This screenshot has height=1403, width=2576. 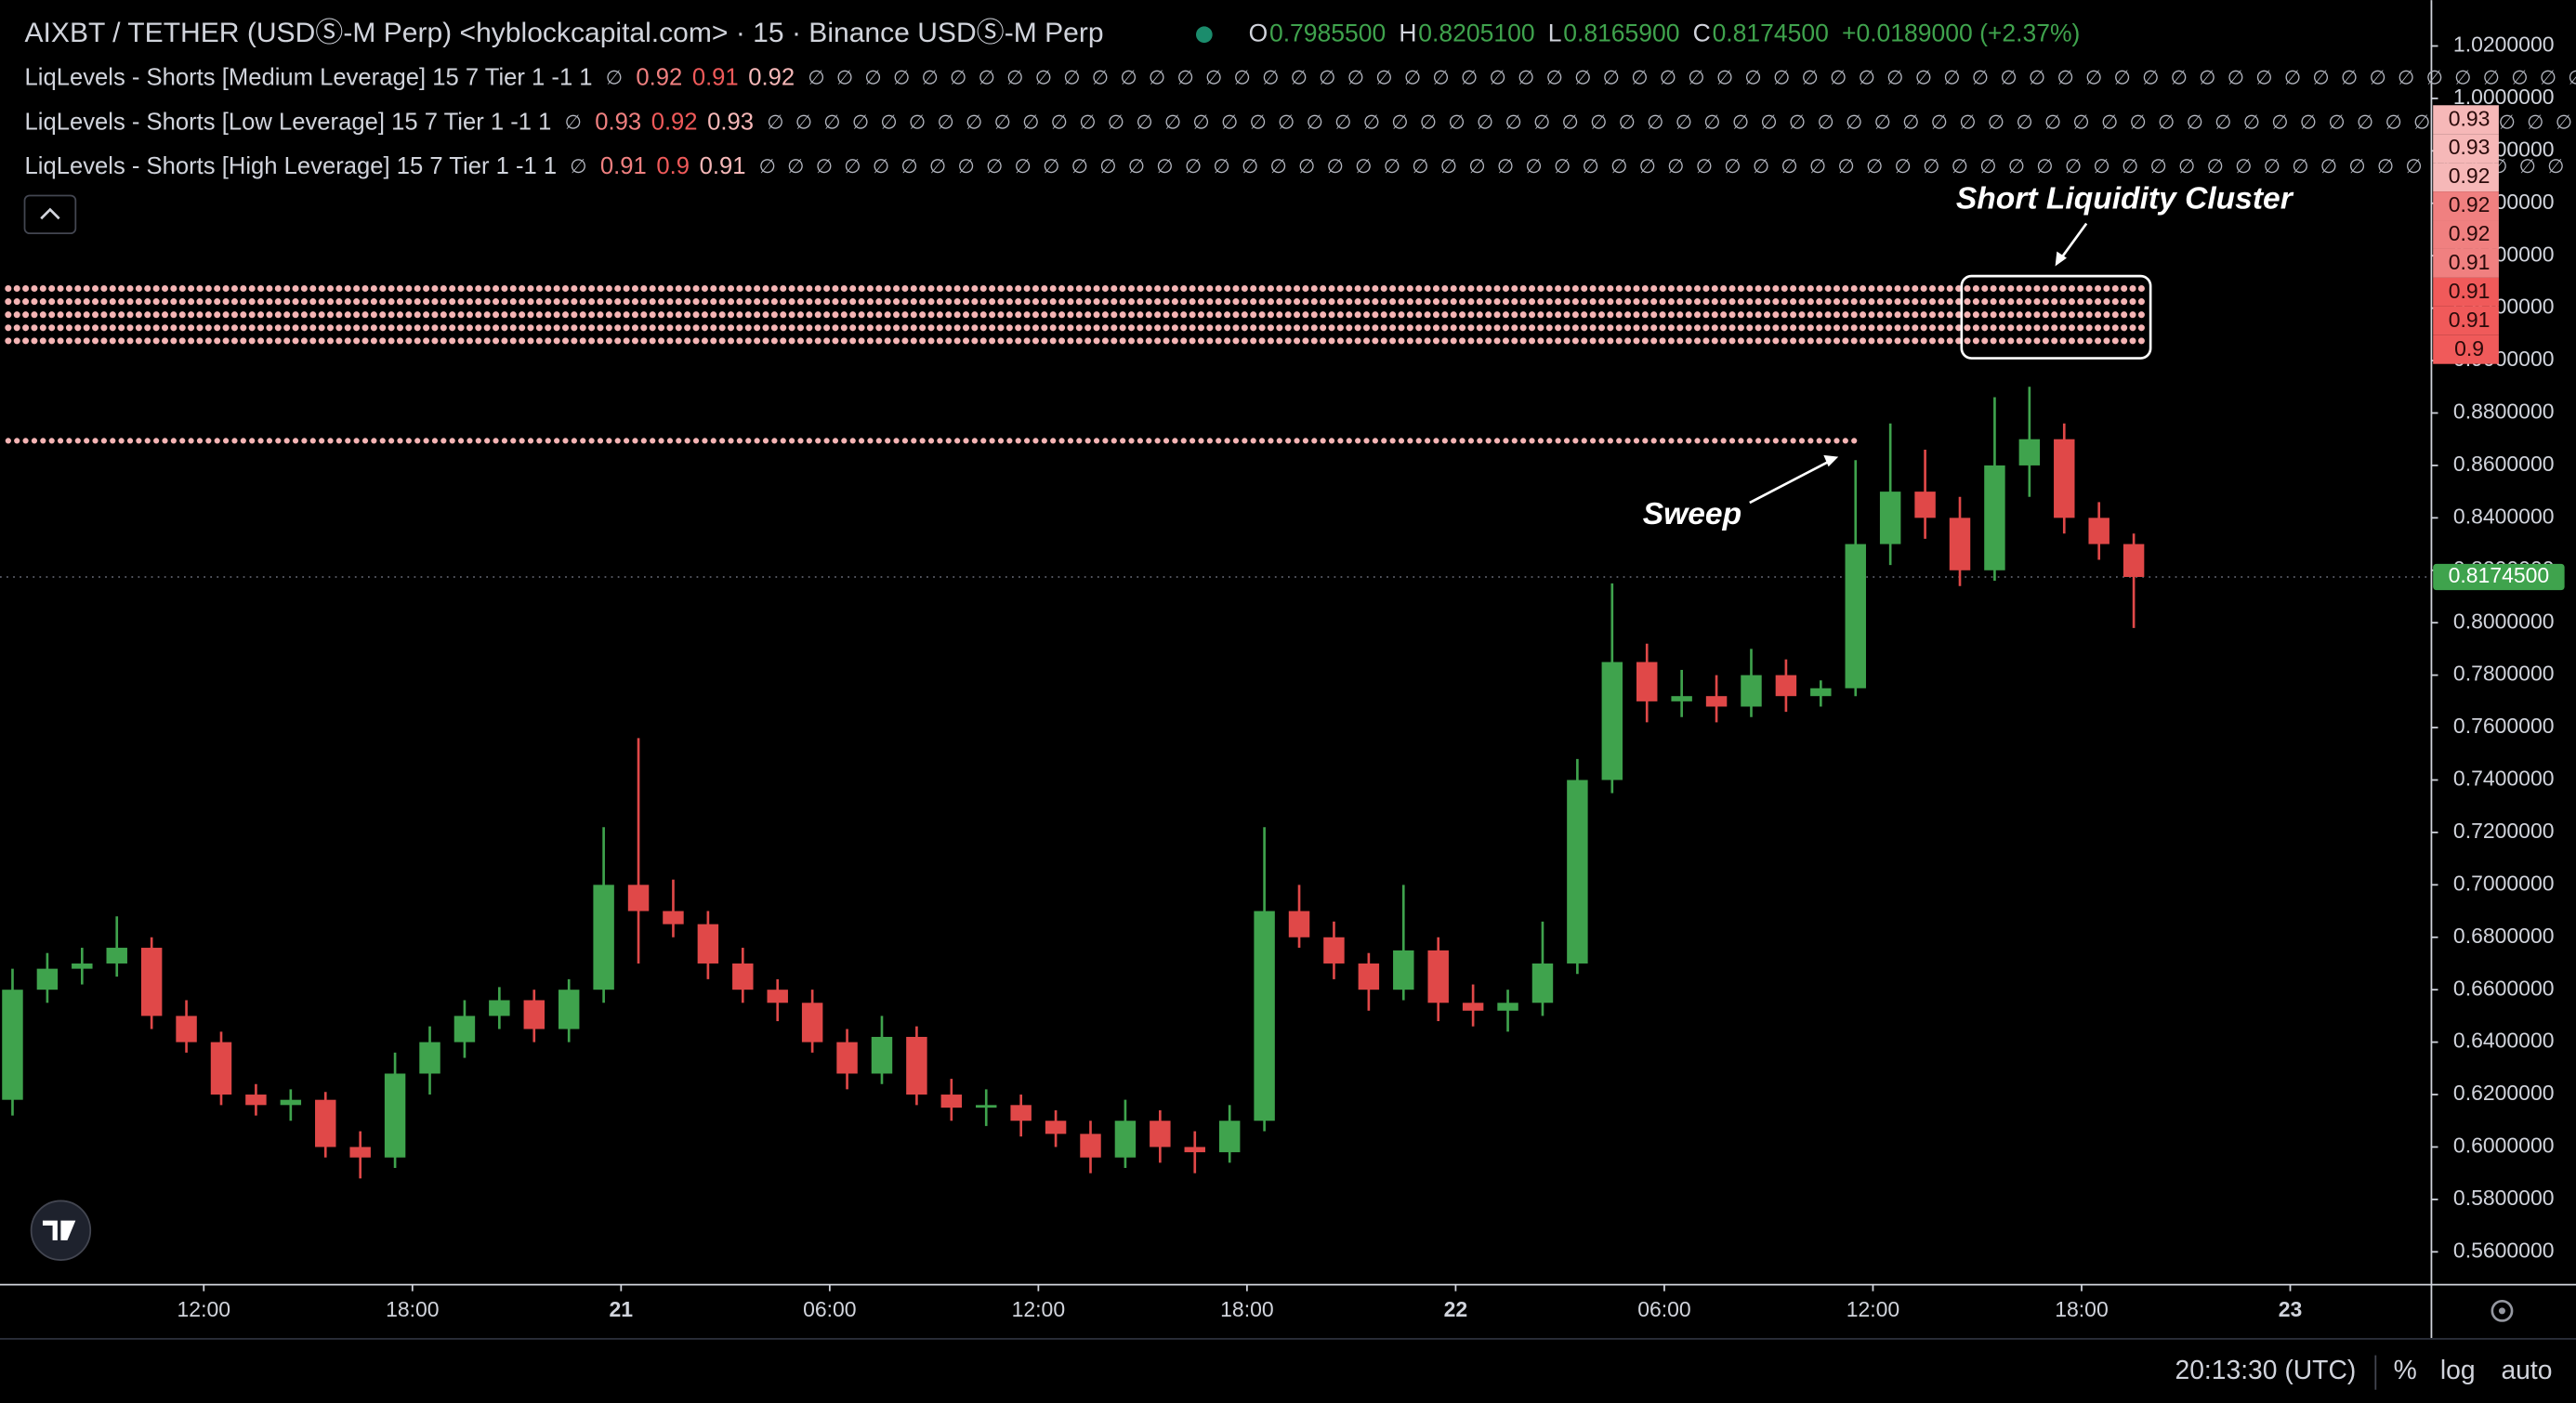 I want to click on settings-icon, so click(x=2502, y=1310).